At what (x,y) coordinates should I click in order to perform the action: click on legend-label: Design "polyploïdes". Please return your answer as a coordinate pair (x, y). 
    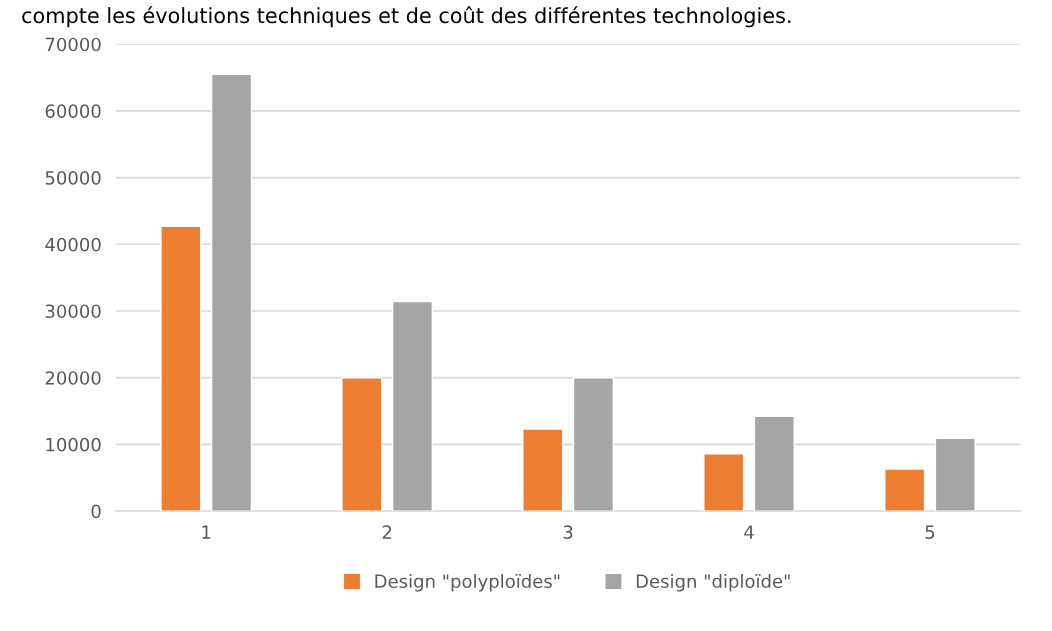
    Looking at the image, I should click on (467, 583).